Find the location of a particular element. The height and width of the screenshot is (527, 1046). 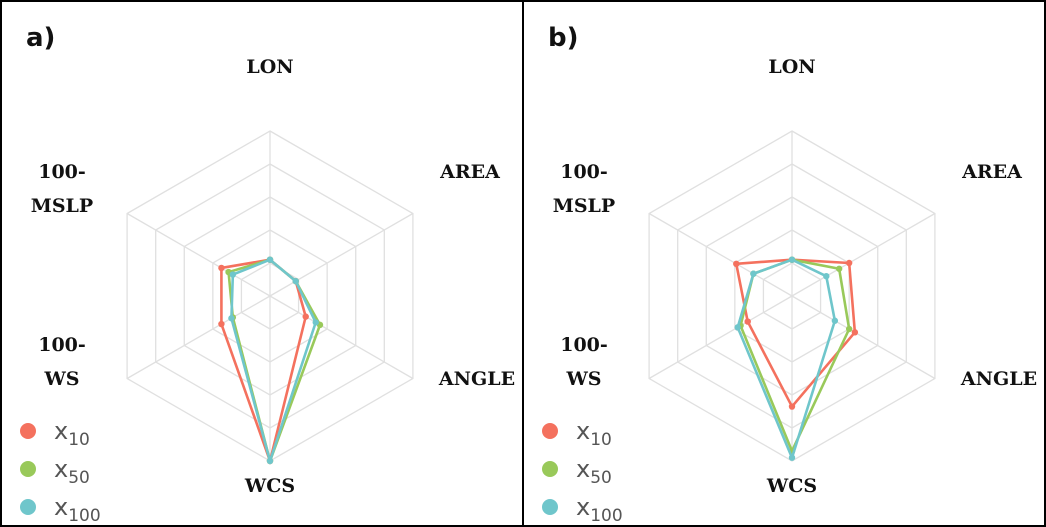

series-line-x50 is located at coordinates (795, 355).